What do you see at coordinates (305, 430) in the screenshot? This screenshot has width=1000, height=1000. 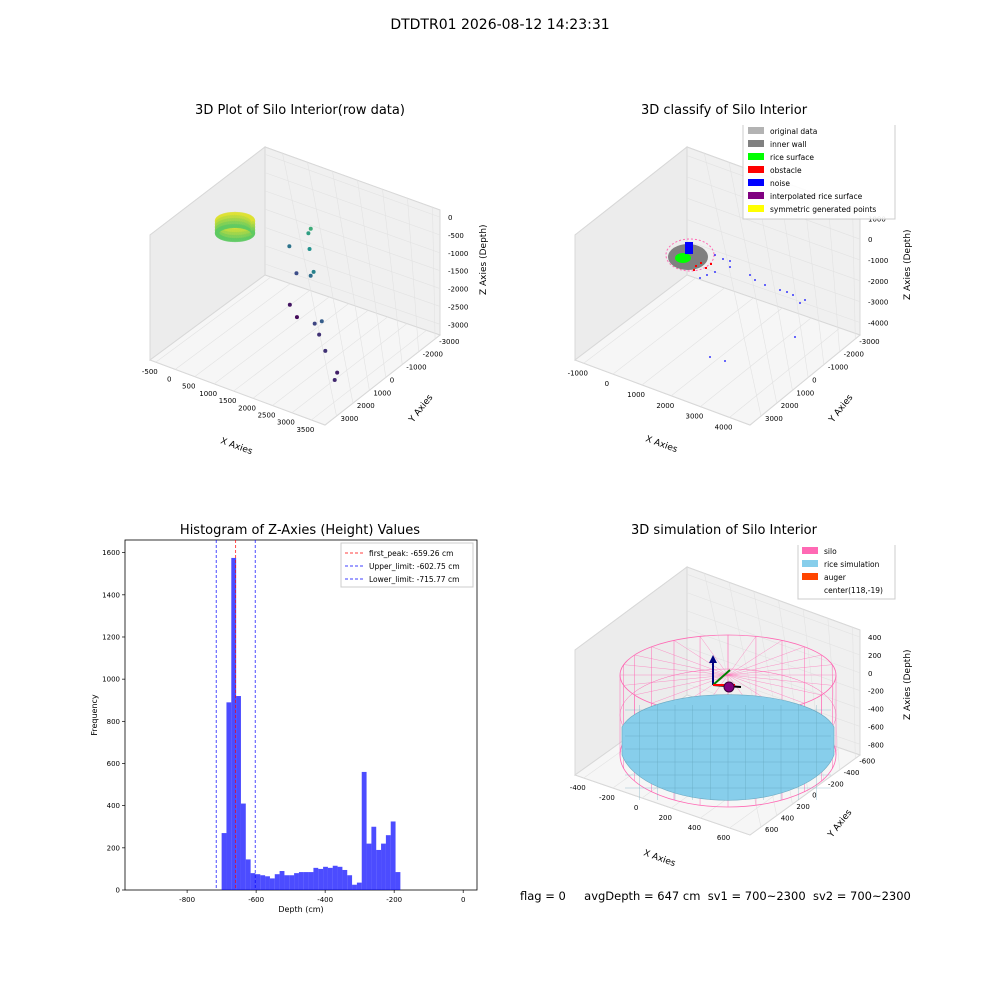 I see `x-tick-label: 3500` at bounding box center [305, 430].